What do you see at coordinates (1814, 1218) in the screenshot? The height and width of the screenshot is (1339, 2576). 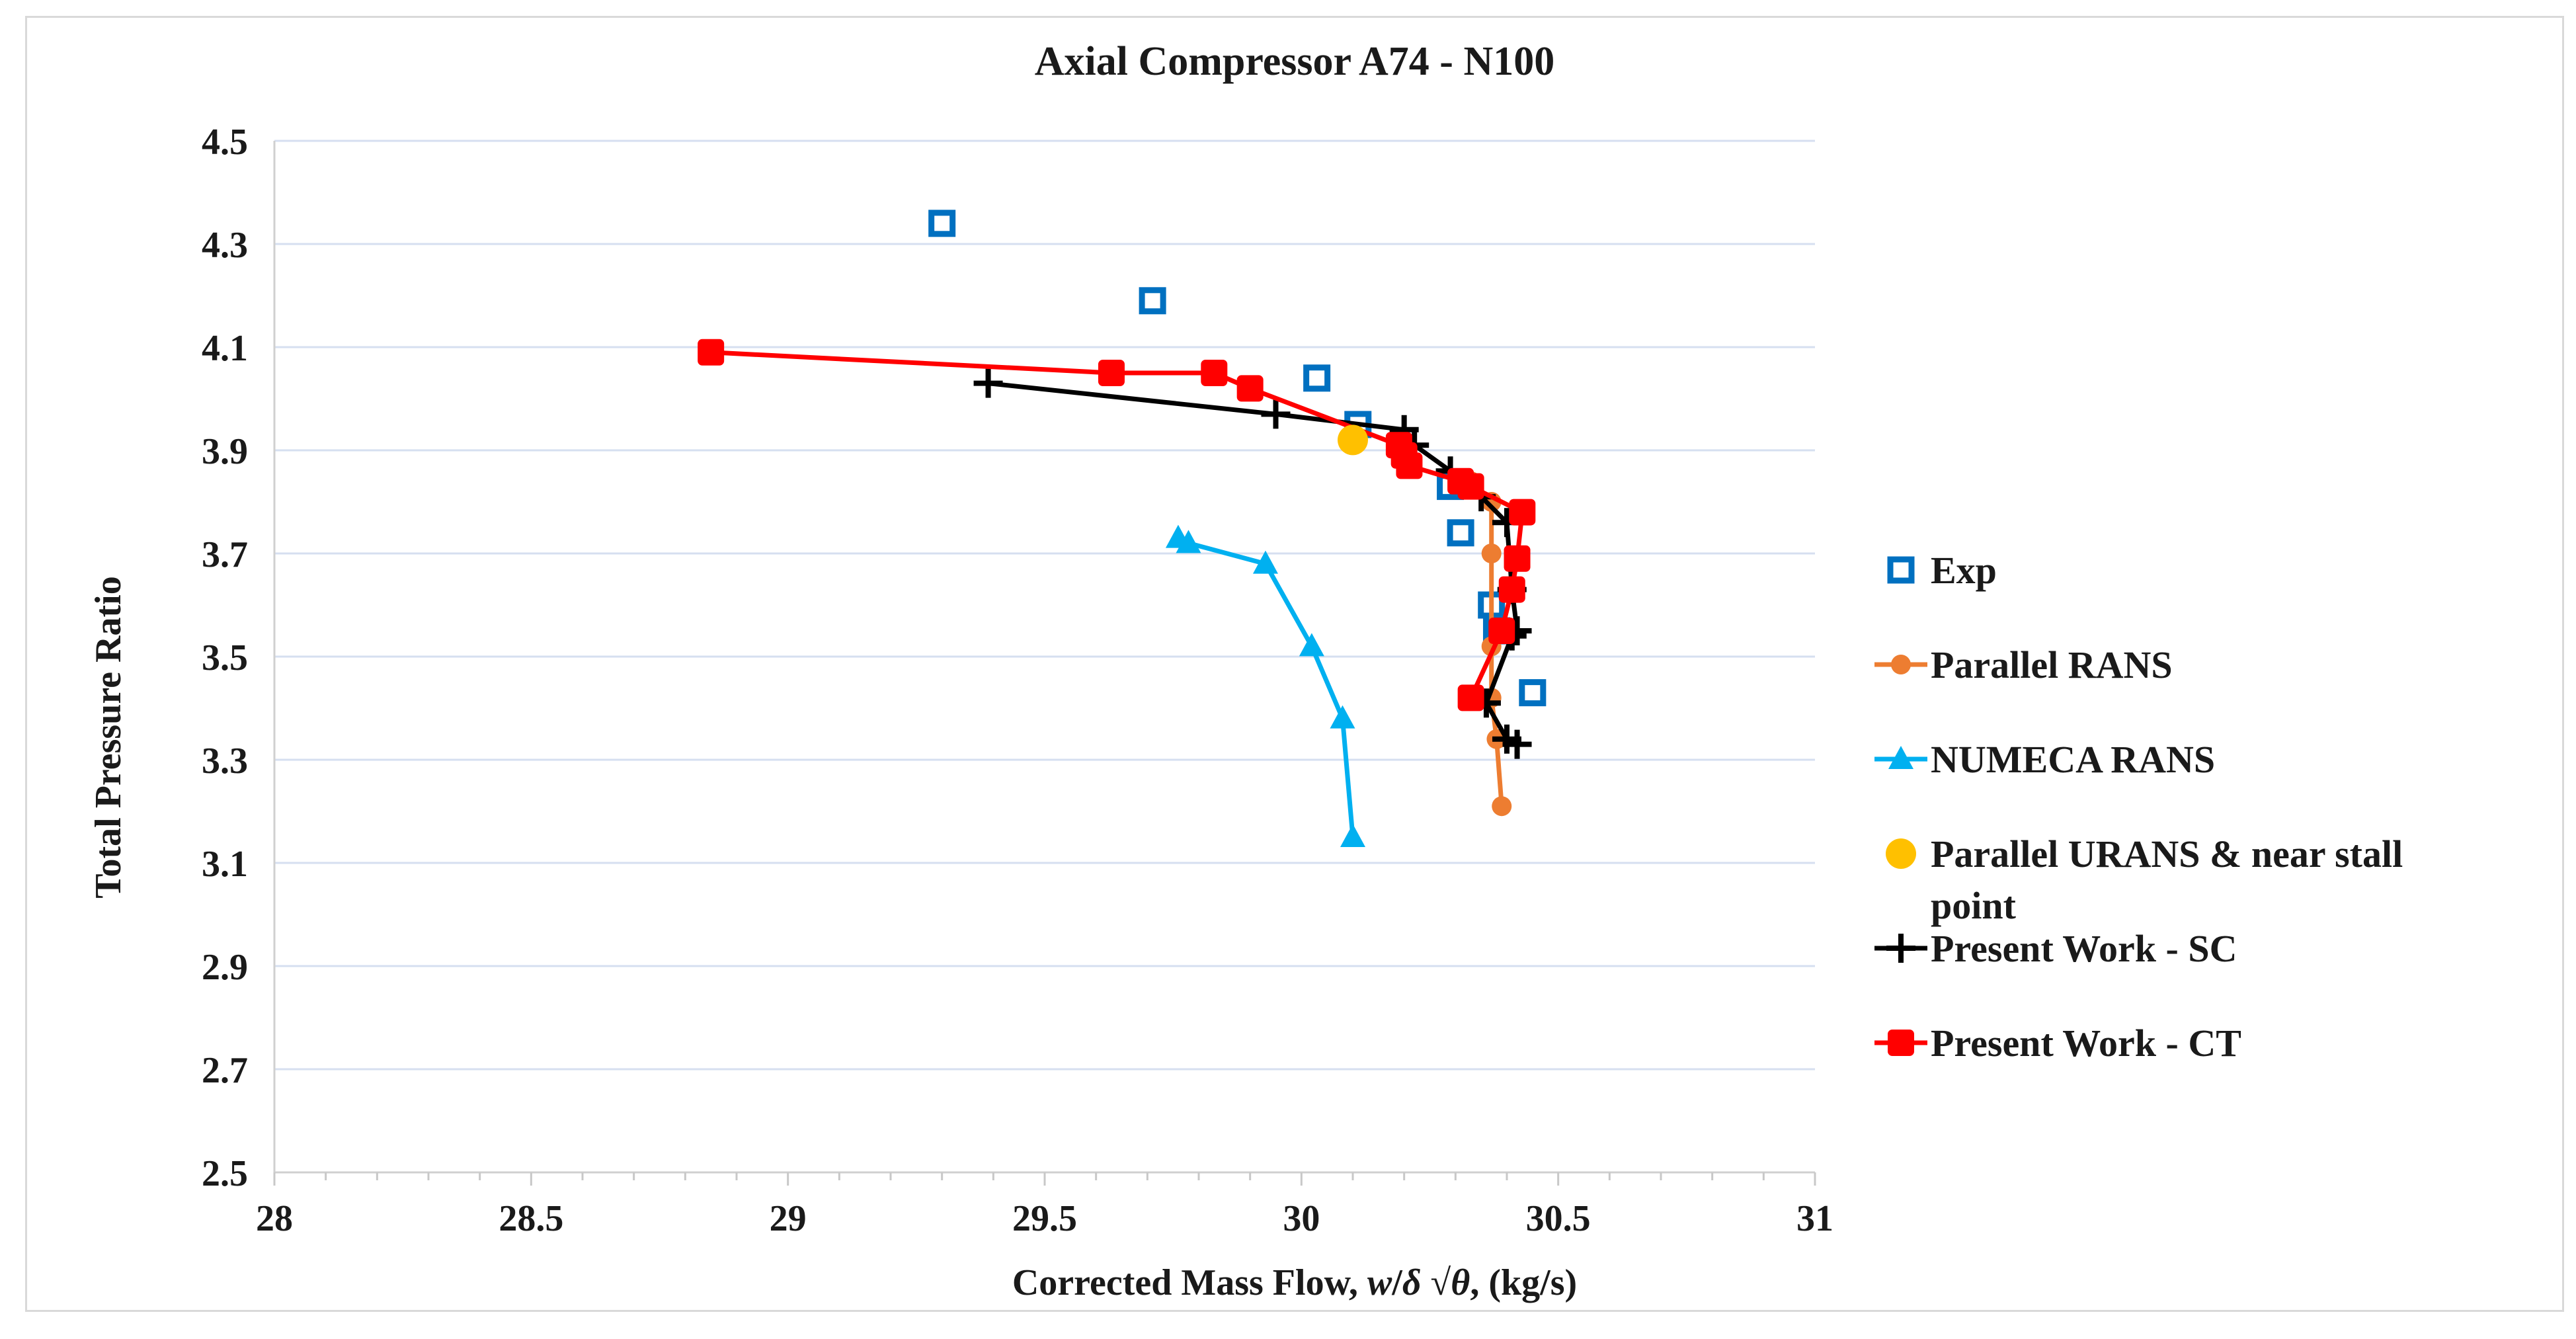 I see `x-tick-label: 31` at bounding box center [1814, 1218].